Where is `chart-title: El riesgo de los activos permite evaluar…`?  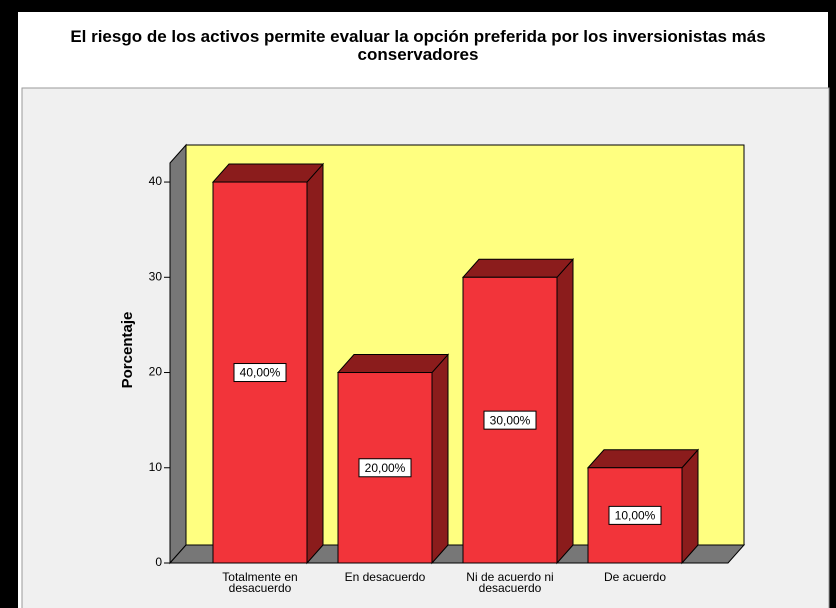 chart-title: El riesgo de los activos permite evaluar… is located at coordinates (418, 46).